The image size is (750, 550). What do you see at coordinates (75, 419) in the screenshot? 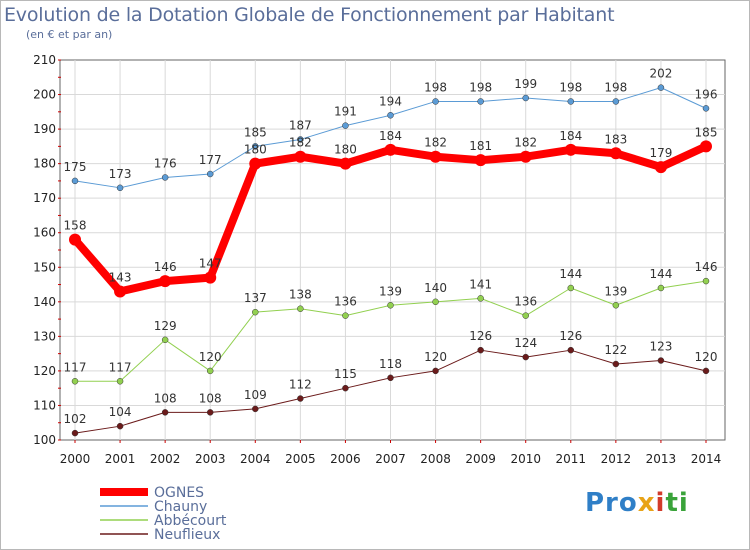
I see `data-label-neuflieux: 102` at bounding box center [75, 419].